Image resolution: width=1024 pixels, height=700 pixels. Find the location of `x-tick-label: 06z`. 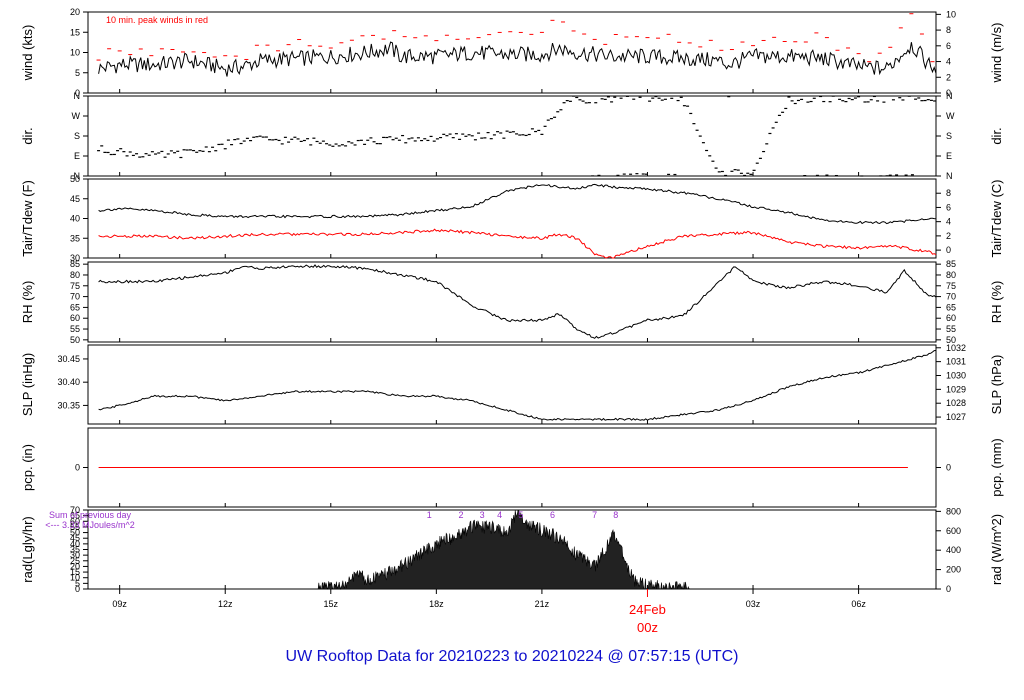

x-tick-label: 06z is located at coordinates (858, 604).